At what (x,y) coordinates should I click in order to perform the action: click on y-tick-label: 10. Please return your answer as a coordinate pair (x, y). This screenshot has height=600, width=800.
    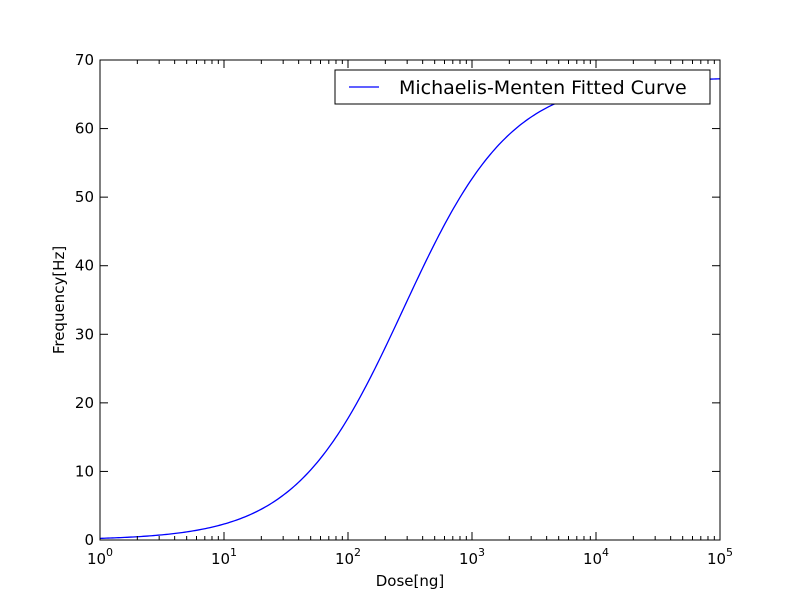
    Looking at the image, I should click on (84, 471).